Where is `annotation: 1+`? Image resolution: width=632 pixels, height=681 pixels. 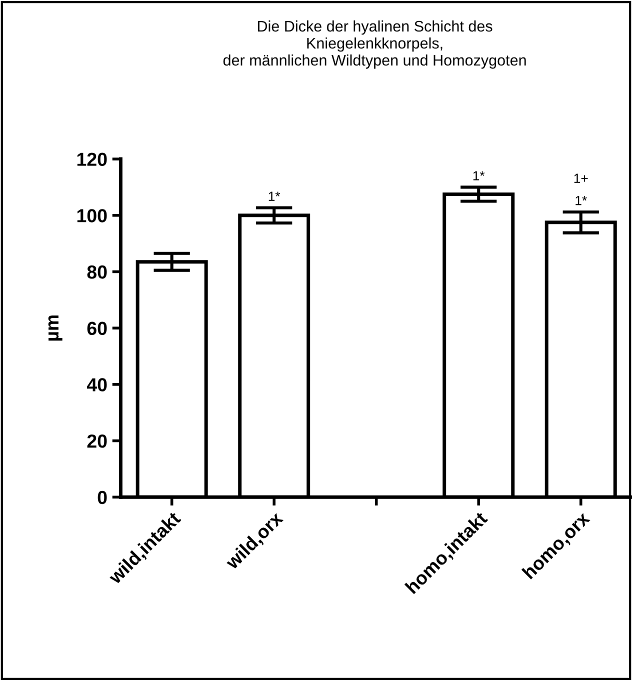 annotation: 1+ is located at coordinates (581, 178).